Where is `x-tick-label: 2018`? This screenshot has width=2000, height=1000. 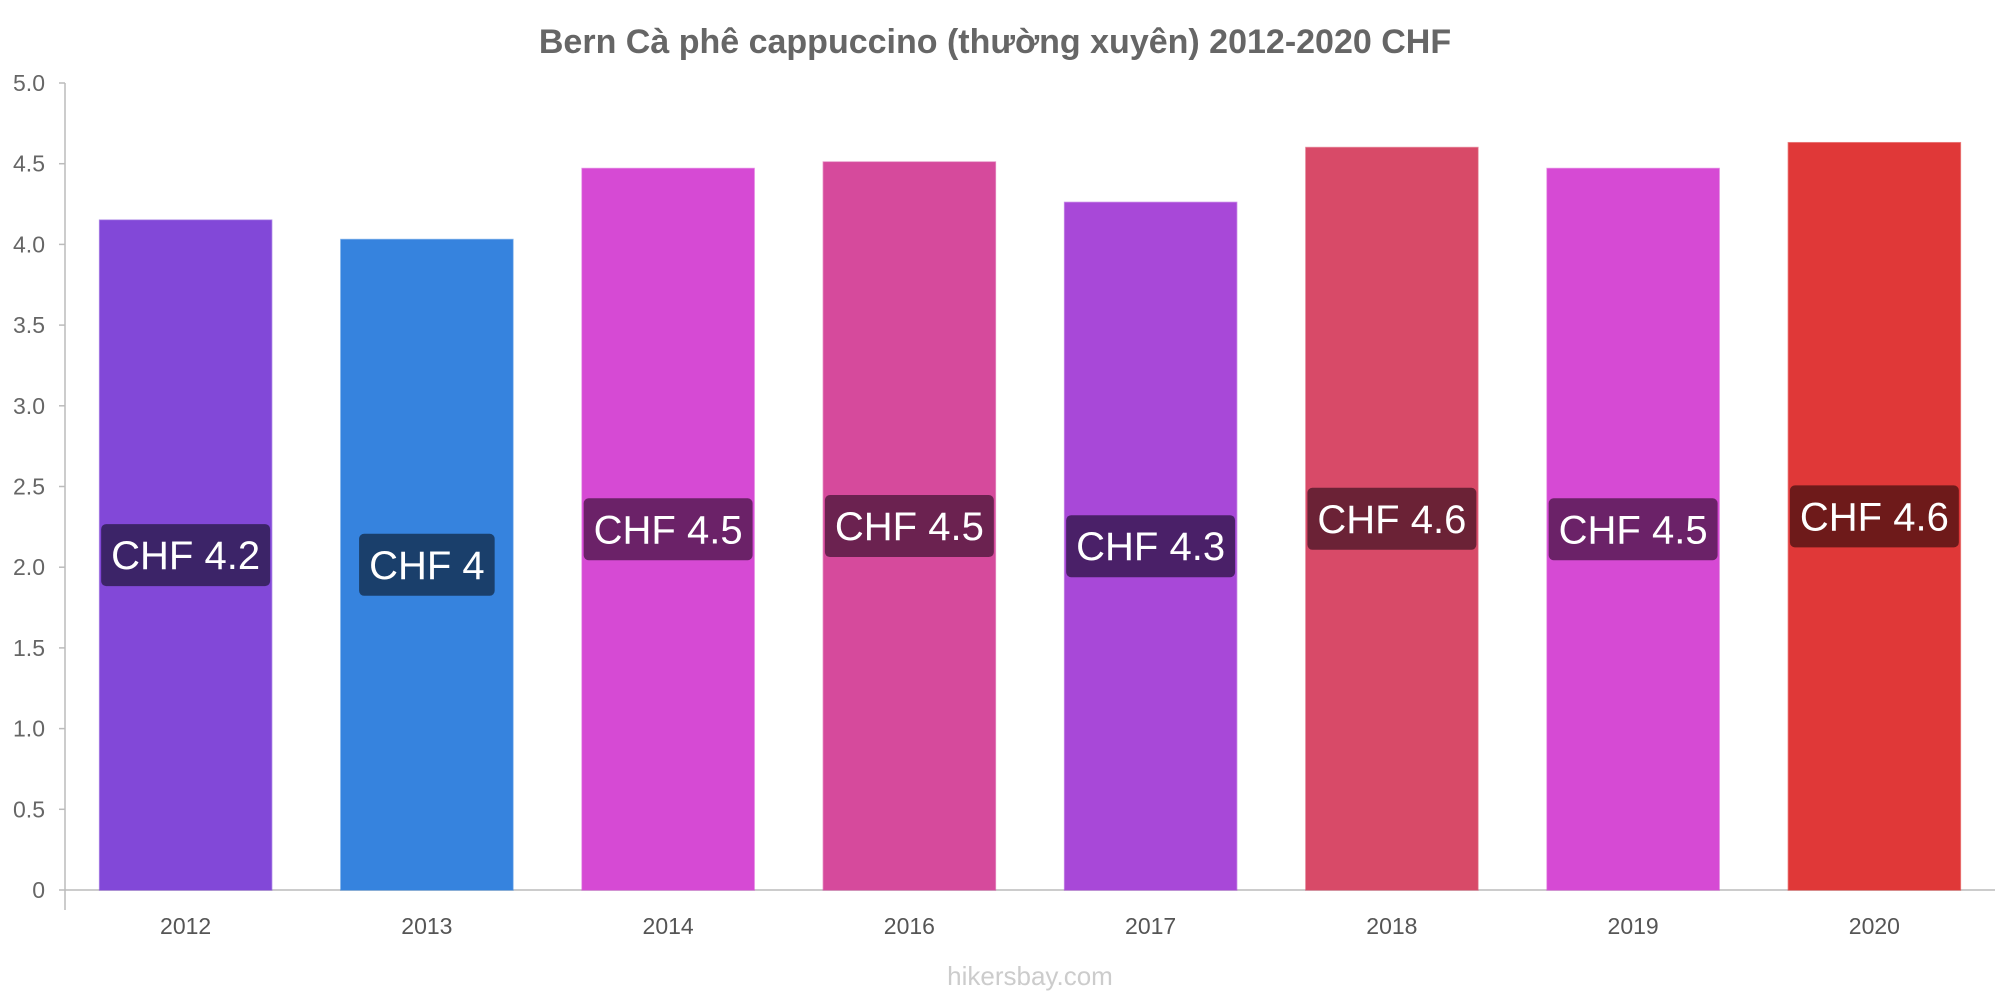
x-tick-label: 2018 is located at coordinates (1391, 926).